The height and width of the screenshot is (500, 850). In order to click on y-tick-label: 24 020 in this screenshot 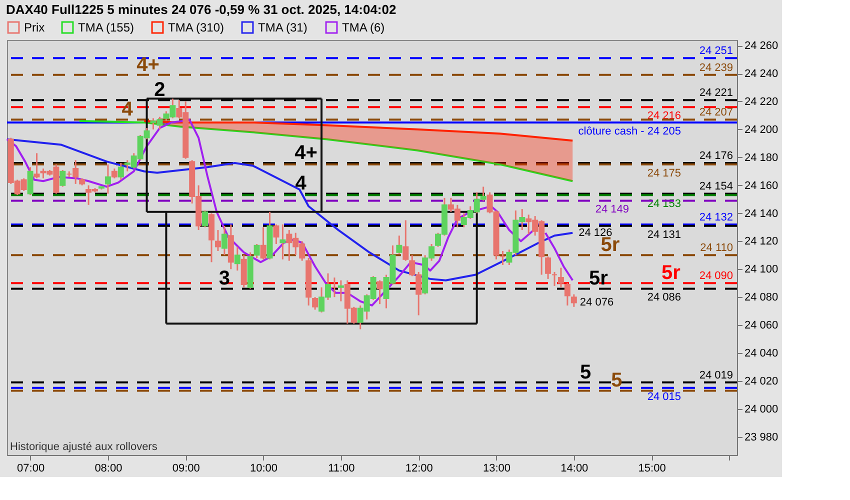, I will do `click(761, 381)`.